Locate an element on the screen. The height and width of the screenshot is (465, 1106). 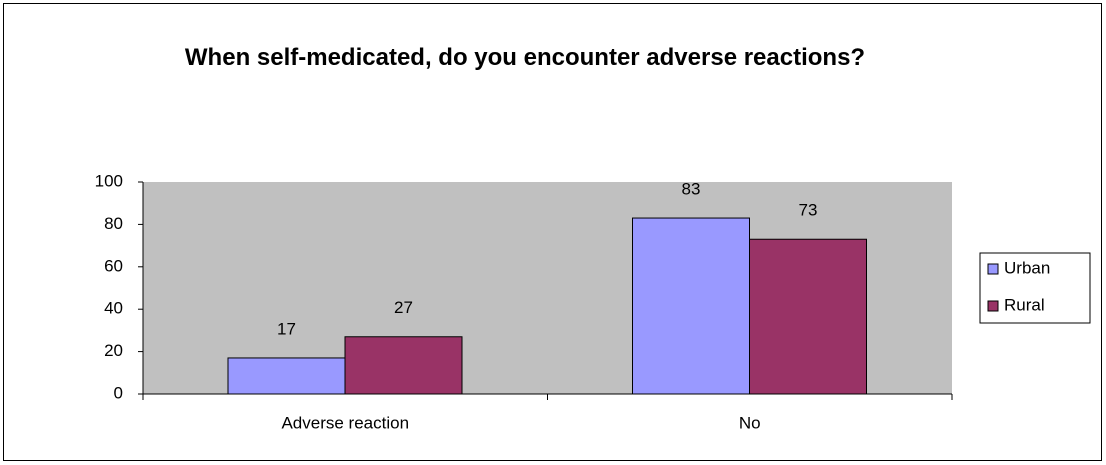
x-tick-label: No is located at coordinates (750, 422).